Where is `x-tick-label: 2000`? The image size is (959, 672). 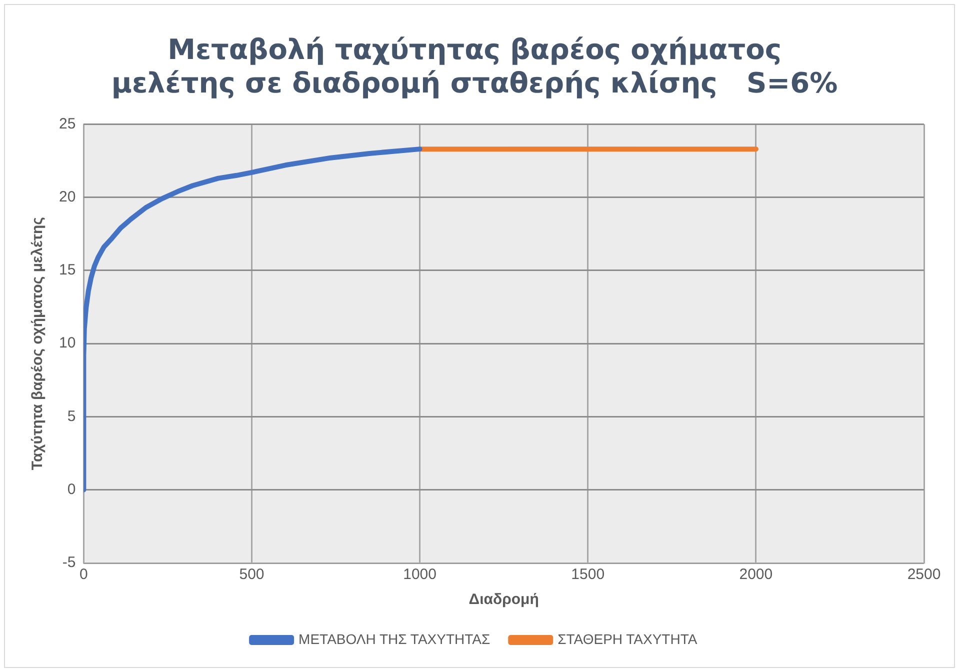 x-tick-label: 2000 is located at coordinates (756, 575).